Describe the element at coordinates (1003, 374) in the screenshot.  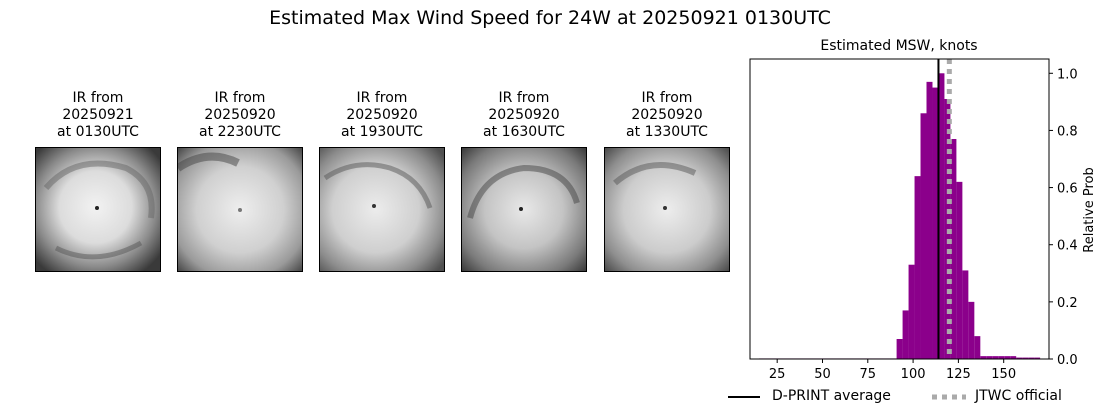
I see `x-tick-label: 150` at that location.